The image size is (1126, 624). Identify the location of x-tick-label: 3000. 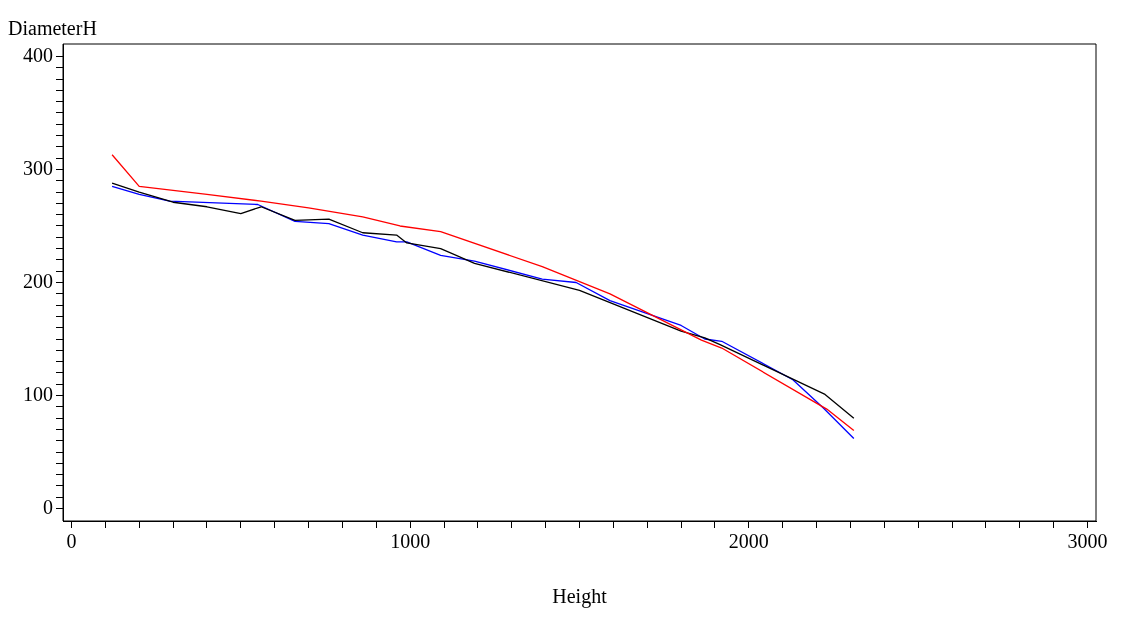
(1087, 541).